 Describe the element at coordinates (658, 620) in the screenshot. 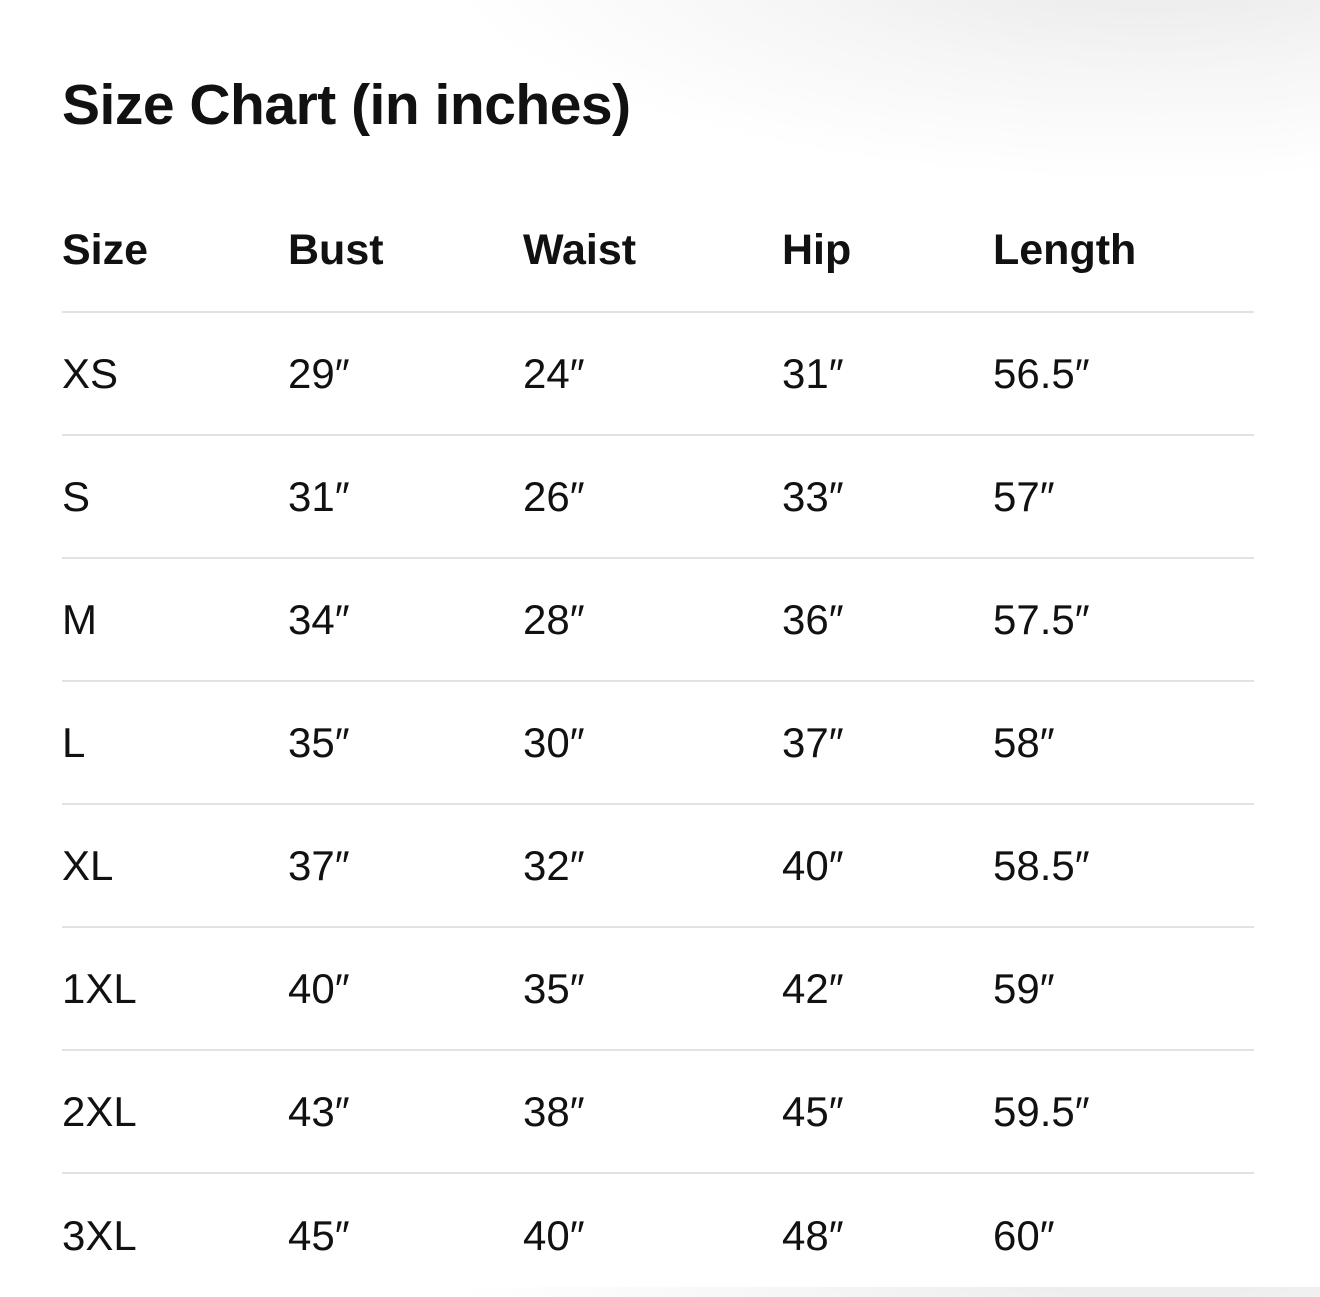

I see `table-row: M 34″ 28″ 36″ 57.5″` at that location.